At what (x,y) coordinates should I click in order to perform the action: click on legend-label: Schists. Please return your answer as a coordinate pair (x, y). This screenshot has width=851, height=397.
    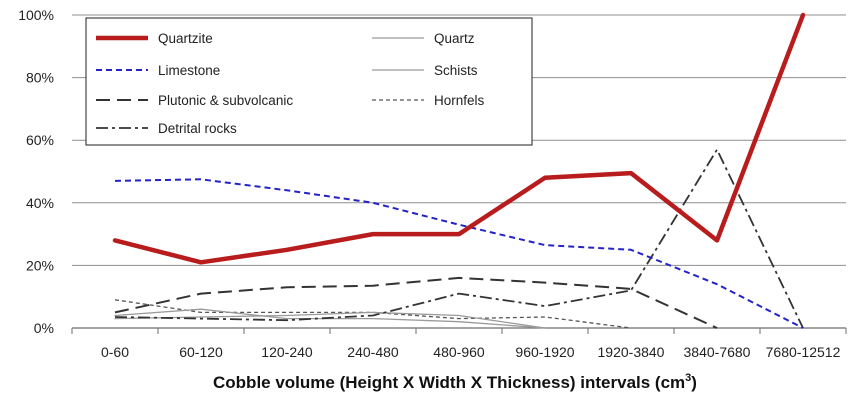
    Looking at the image, I should click on (456, 70).